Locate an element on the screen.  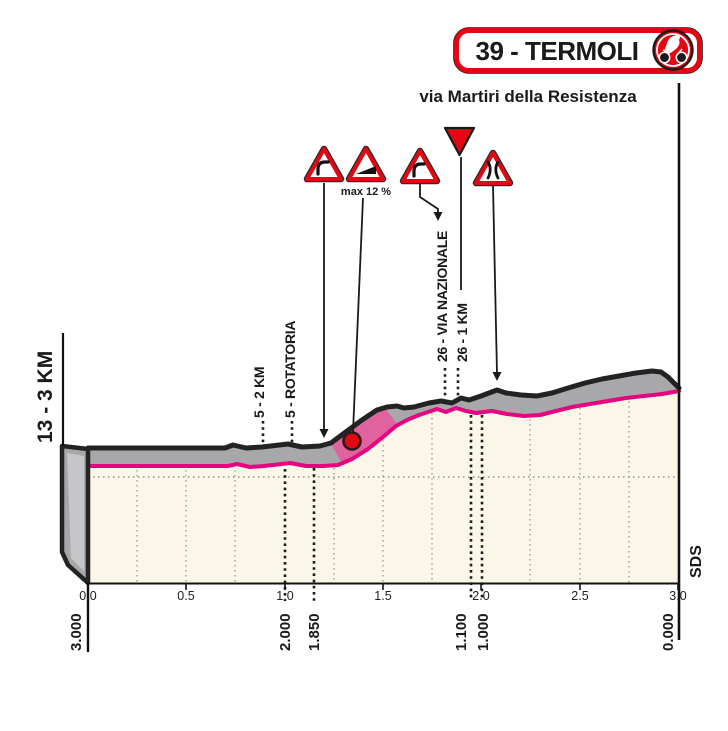
waypoint-label: 26 - 1 KM is located at coordinates (462, 332).